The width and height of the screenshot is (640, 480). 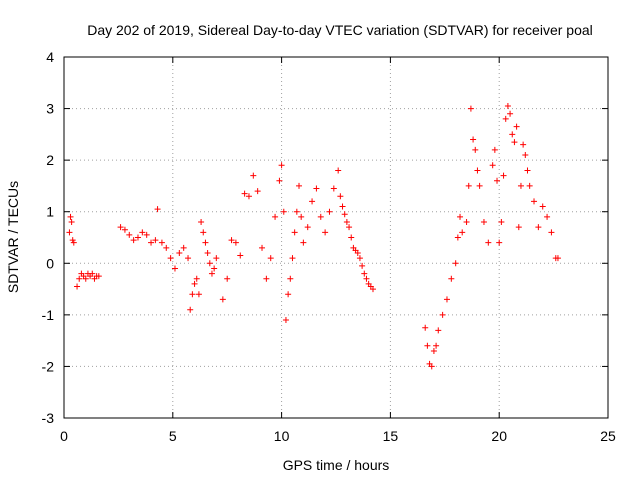 What do you see at coordinates (203, 266) in the screenshot?
I see `series-seg4` at bounding box center [203, 266].